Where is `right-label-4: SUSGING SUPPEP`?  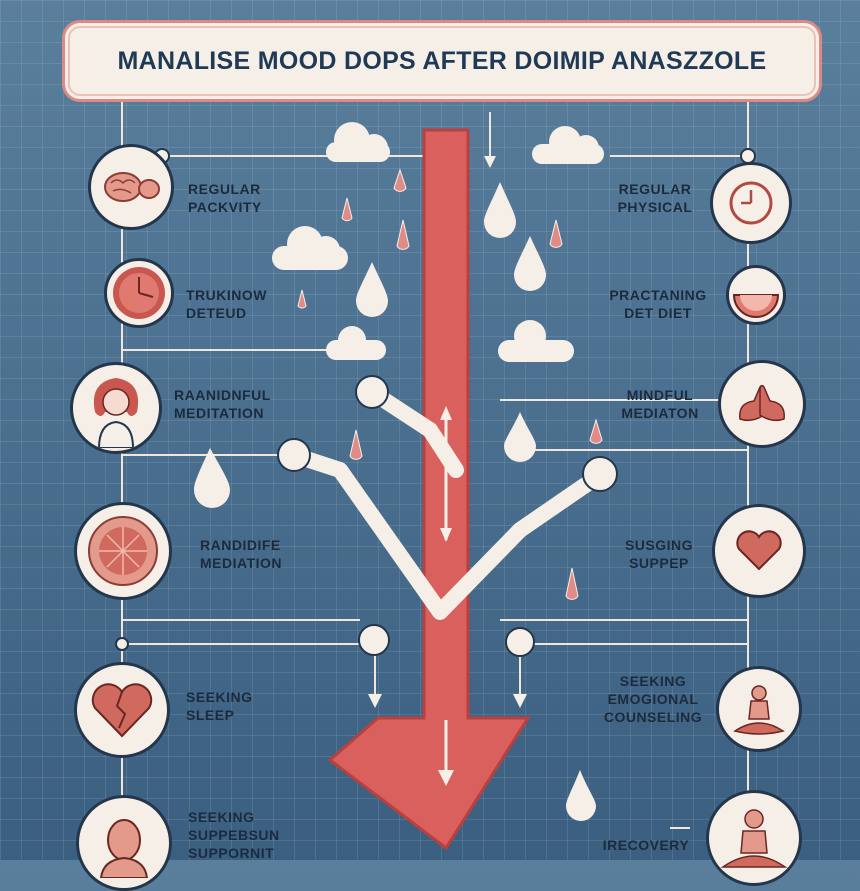 right-label-4: SUSGING SUPPEP is located at coordinates (659, 554).